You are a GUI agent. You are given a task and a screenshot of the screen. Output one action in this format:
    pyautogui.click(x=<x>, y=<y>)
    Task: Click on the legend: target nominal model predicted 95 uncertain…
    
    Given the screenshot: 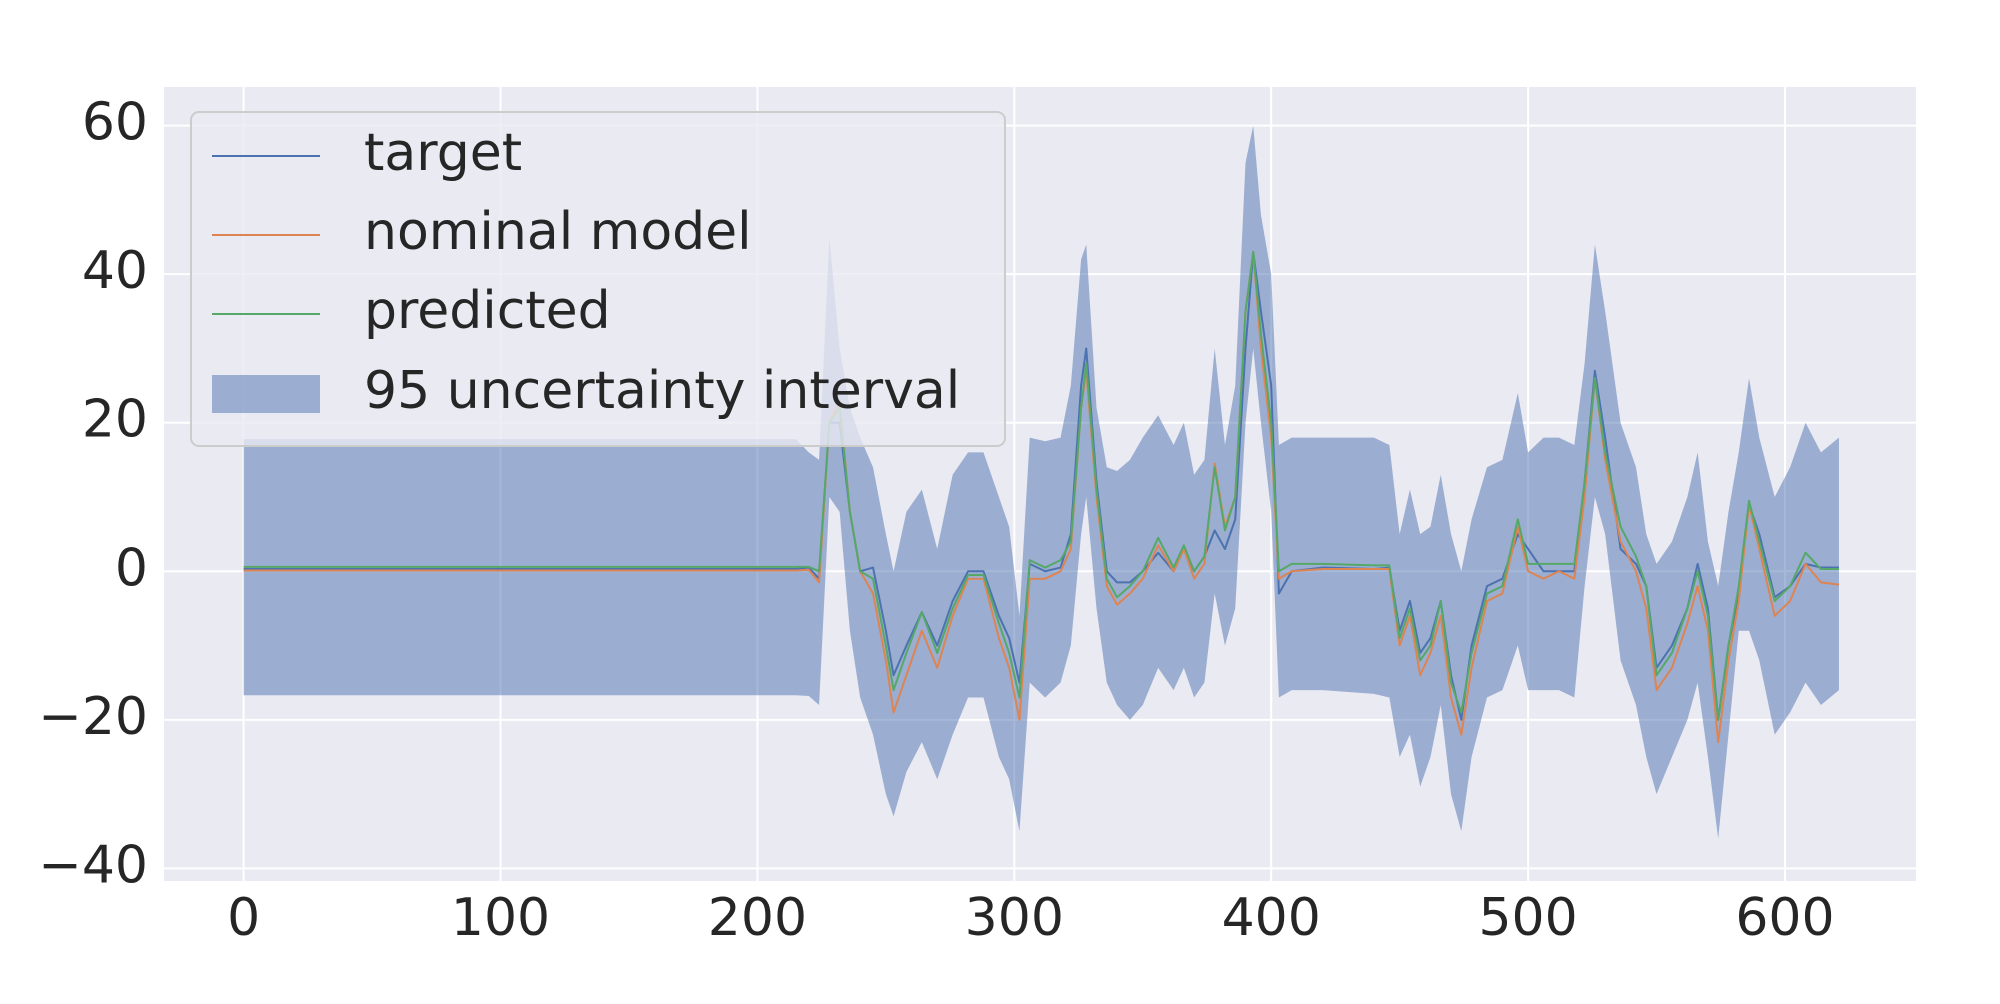 What is the action you would take?
    pyautogui.click(x=598, y=279)
    